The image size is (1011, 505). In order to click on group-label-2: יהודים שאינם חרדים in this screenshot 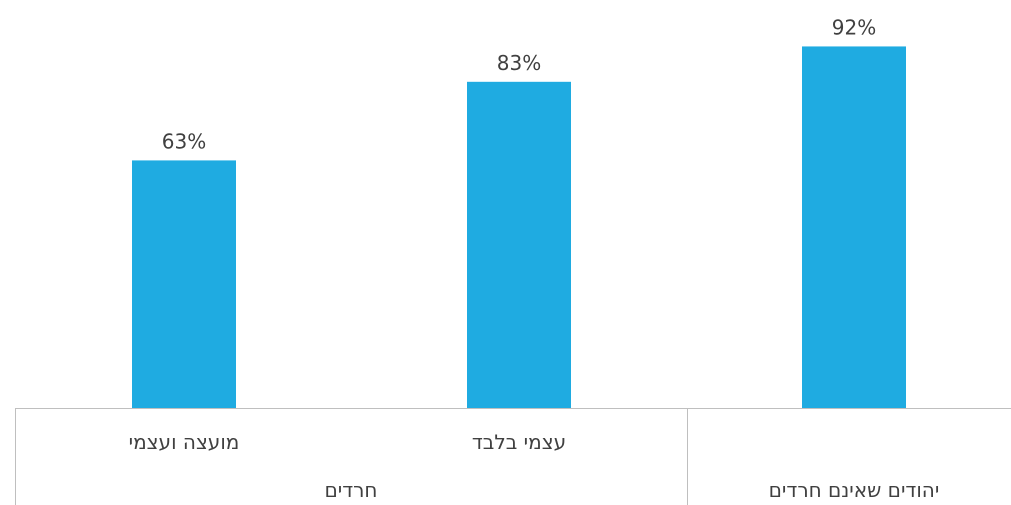, I will do `click(854, 490)`.